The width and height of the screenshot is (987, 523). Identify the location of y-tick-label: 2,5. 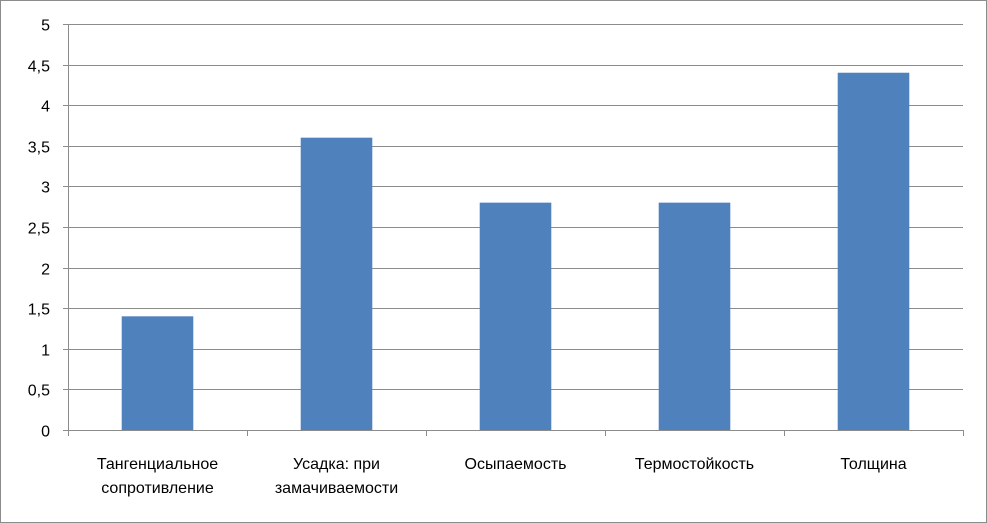
(39, 229).